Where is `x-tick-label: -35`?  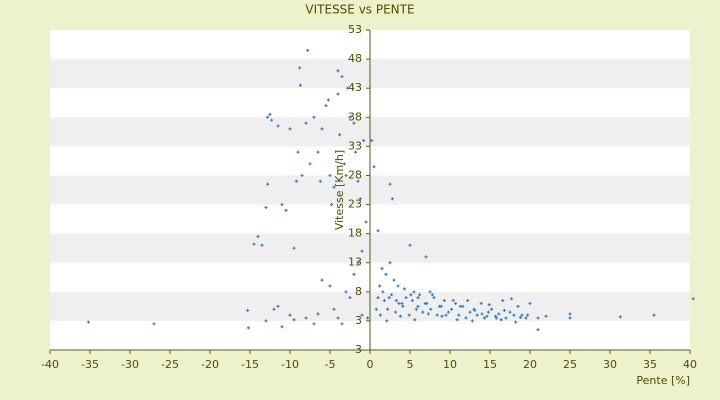
x-tick-label: -35 is located at coordinates (90, 364).